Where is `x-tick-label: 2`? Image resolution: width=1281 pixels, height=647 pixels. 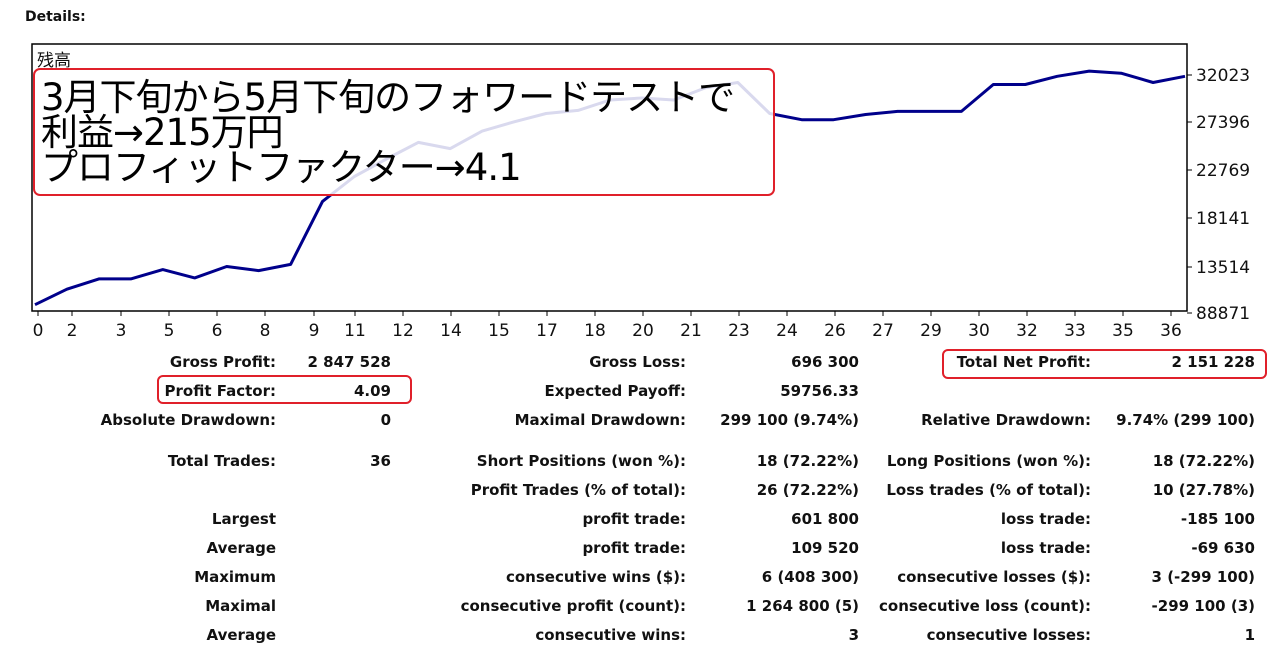 x-tick-label: 2 is located at coordinates (72, 331).